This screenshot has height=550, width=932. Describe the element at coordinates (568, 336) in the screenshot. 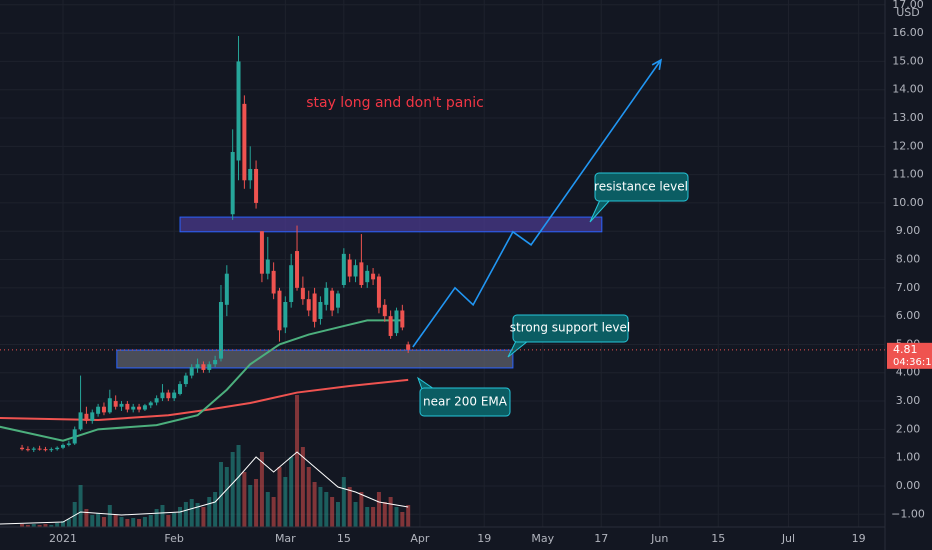

I see `callout-support: strong support level` at that location.